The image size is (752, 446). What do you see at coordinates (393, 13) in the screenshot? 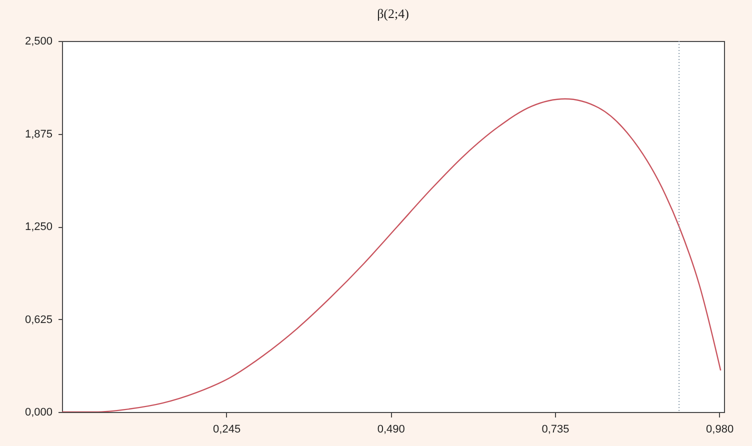
I see `chart-title: β(2;4)` at bounding box center [393, 13].